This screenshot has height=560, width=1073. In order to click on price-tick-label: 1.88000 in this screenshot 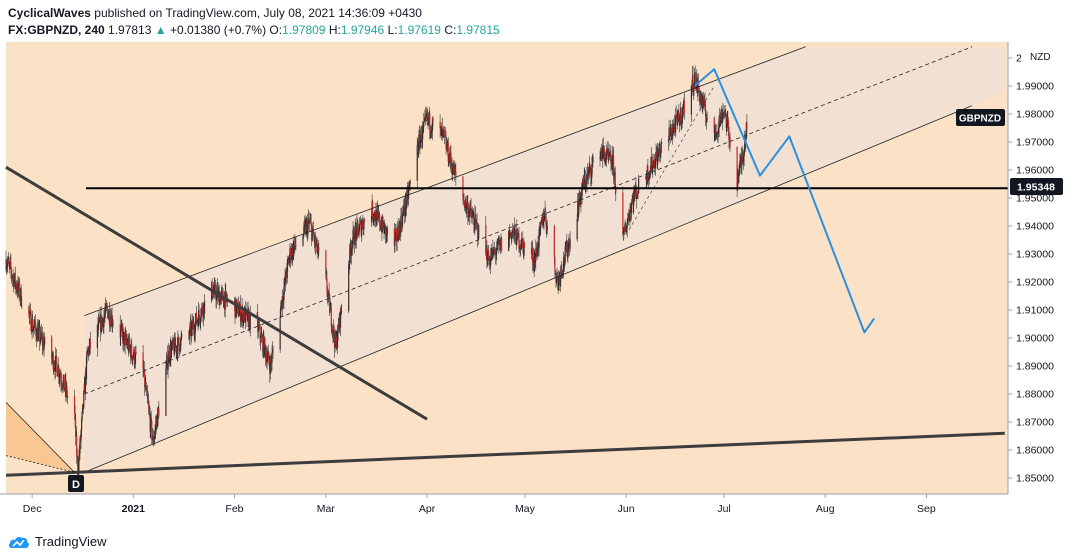, I will do `click(1035, 395)`.